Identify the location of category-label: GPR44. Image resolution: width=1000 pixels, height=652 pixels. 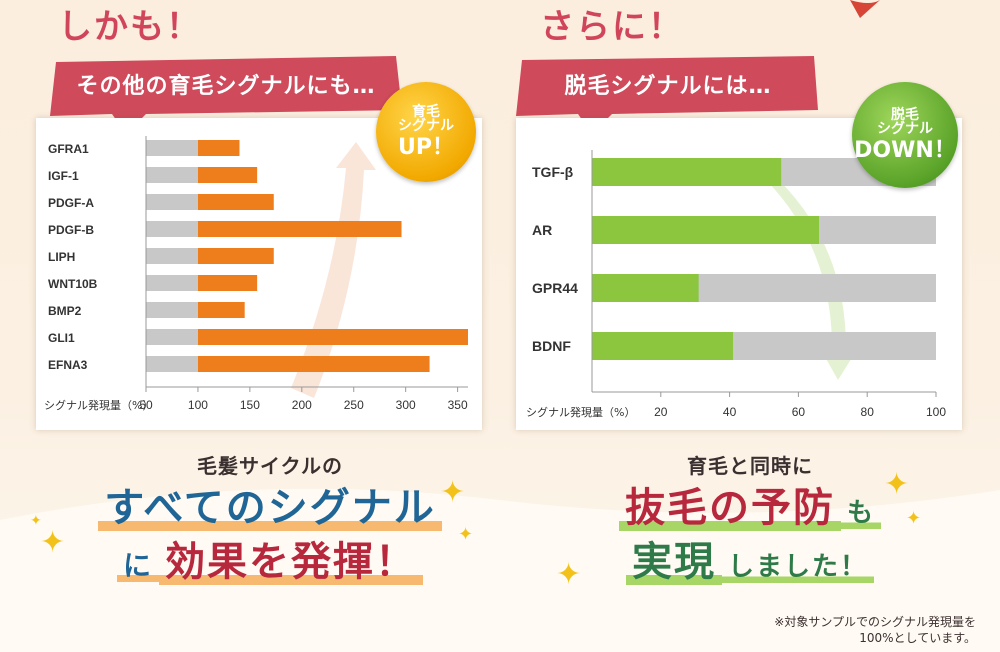
(555, 288).